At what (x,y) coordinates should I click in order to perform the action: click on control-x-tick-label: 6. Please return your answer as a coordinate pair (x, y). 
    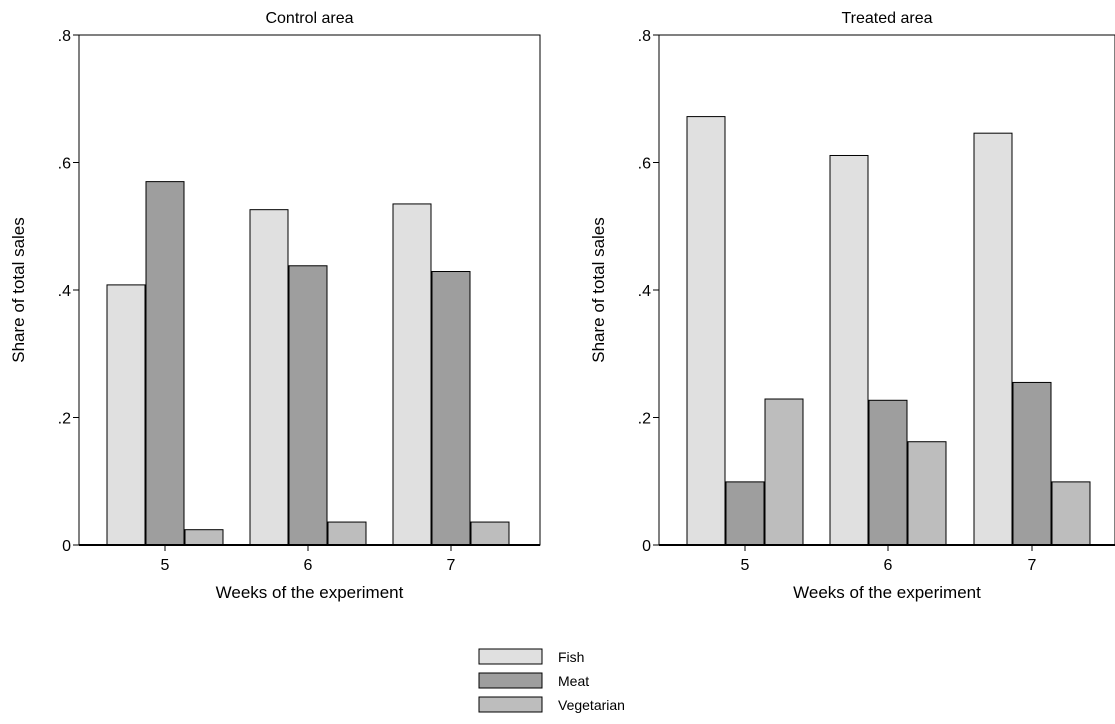
    Looking at the image, I should click on (308, 565).